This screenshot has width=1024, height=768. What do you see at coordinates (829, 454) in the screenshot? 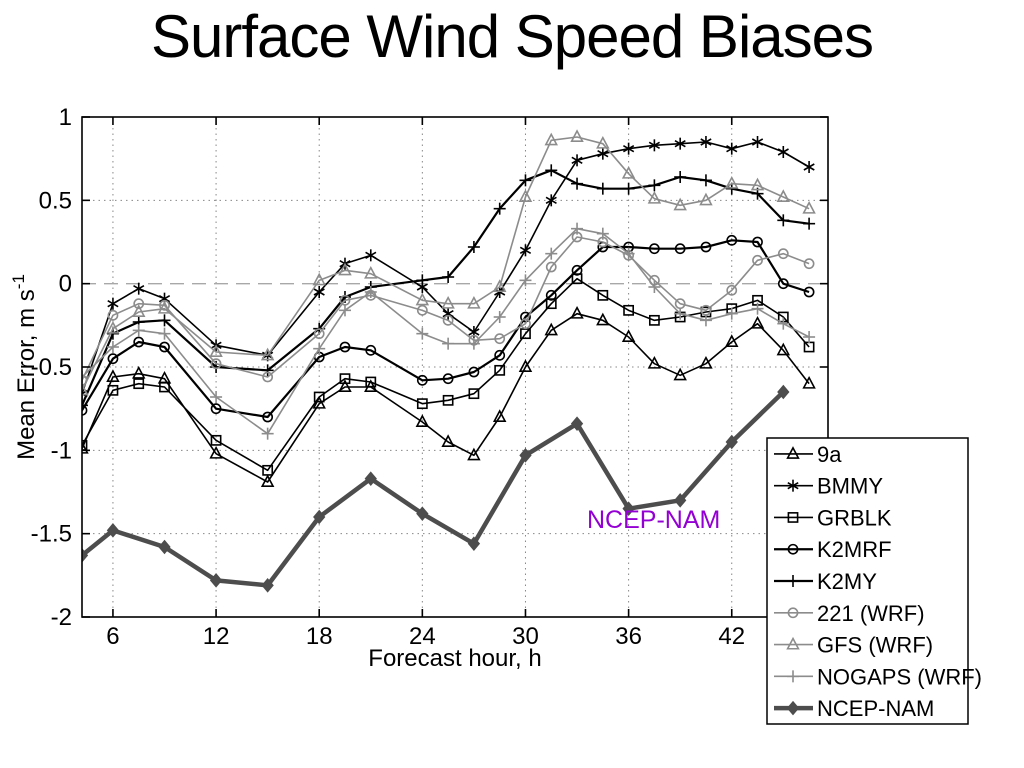
I see `legend-label: 9a` at bounding box center [829, 454].